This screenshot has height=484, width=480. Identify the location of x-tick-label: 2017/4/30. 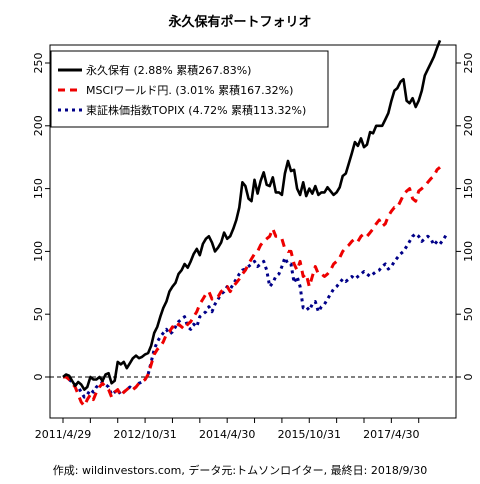
(391, 434).